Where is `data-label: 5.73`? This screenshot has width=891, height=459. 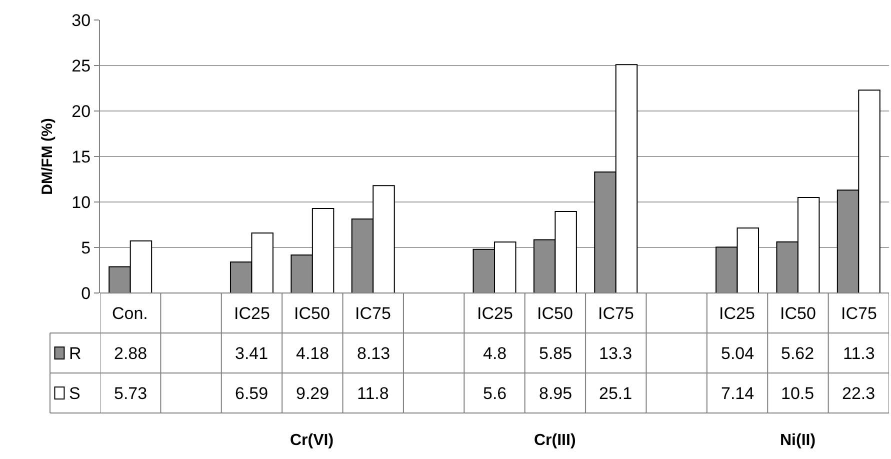 data-label: 5.73 is located at coordinates (131, 393).